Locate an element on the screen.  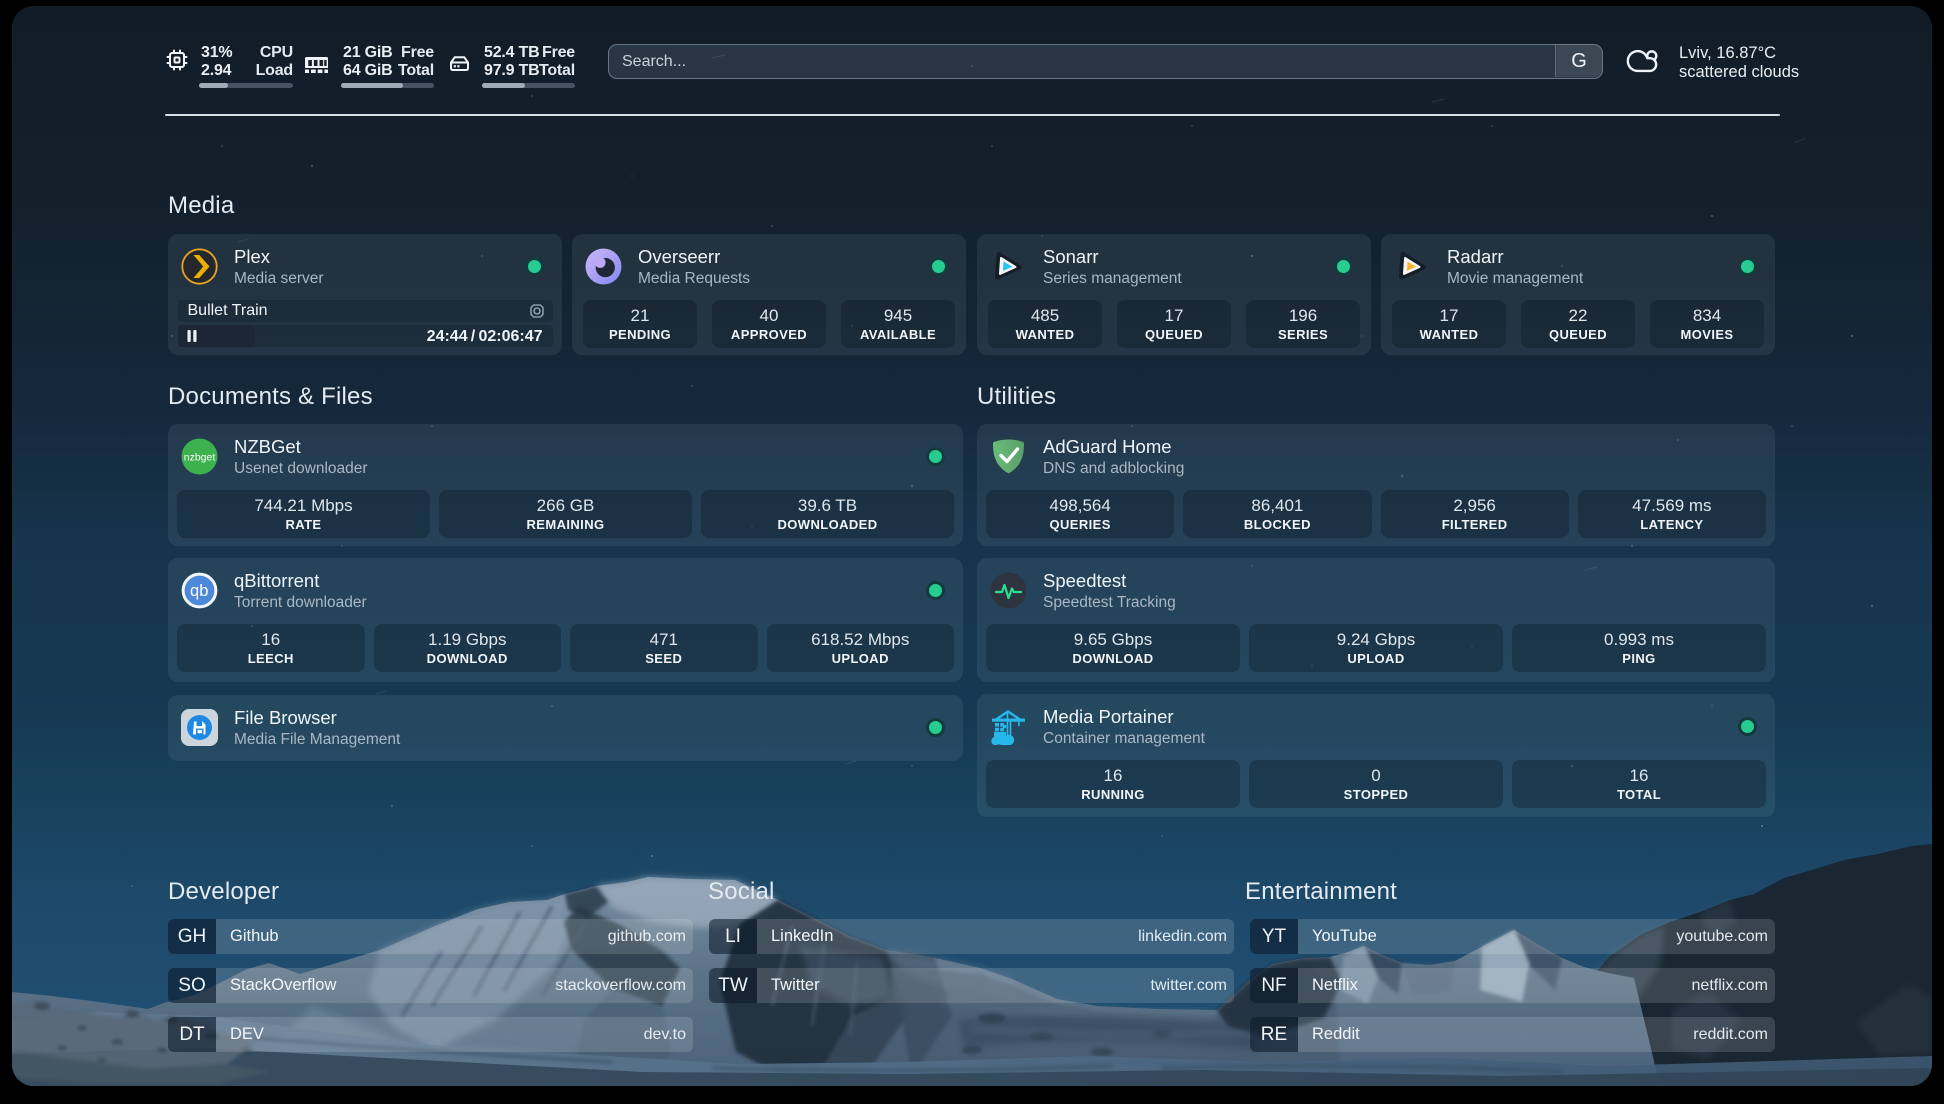
svg-text: qb is located at coordinates (199, 591).